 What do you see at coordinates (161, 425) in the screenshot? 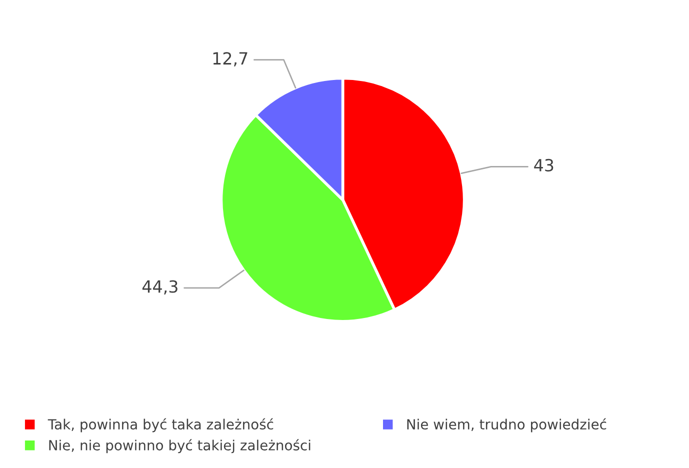
I see `legend-label: Tak, powinna być taka zależność` at bounding box center [161, 425].